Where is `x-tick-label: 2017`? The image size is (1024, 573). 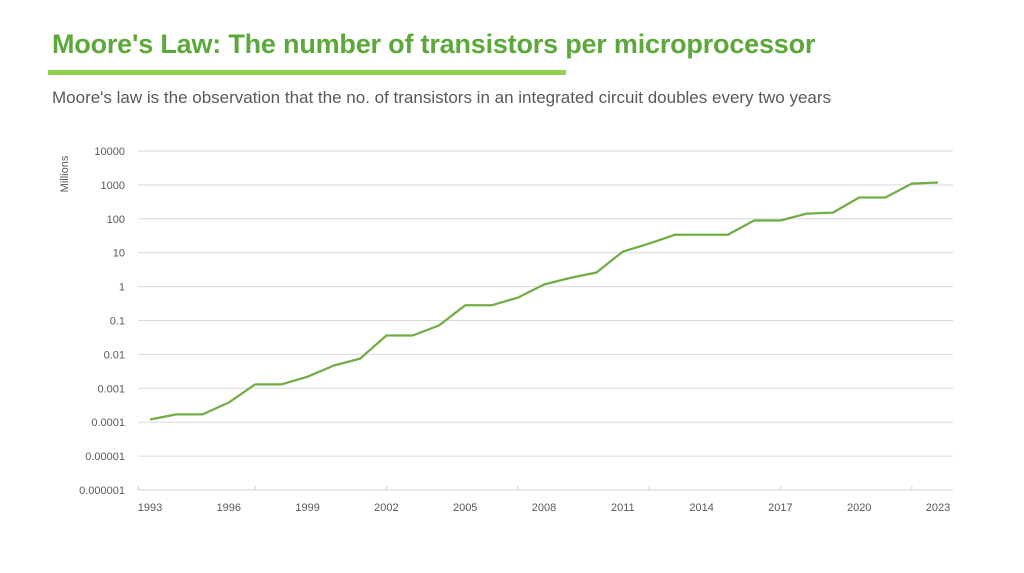
x-tick-label: 2017 is located at coordinates (780, 508).